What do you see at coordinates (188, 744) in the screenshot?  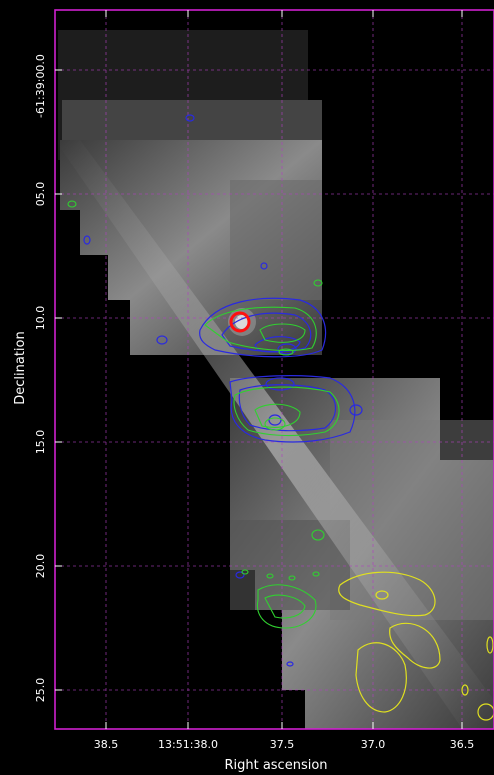 I see `x-tick-label: 13:51:38.0` at bounding box center [188, 744].